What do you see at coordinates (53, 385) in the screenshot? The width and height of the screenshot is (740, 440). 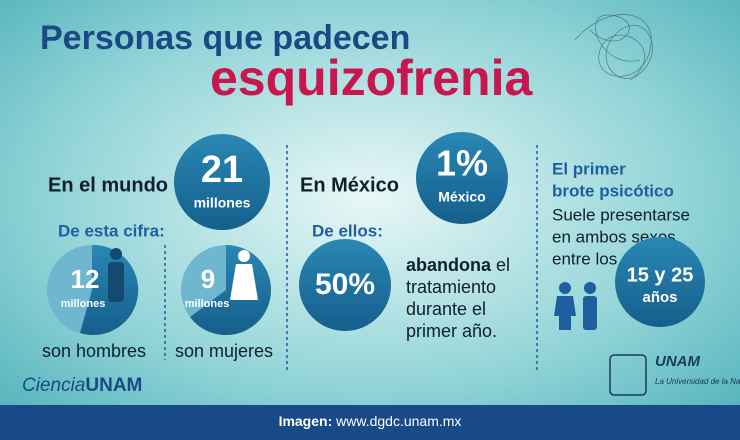 I see `logo-ciencia-word: Ciencia` at bounding box center [53, 385].